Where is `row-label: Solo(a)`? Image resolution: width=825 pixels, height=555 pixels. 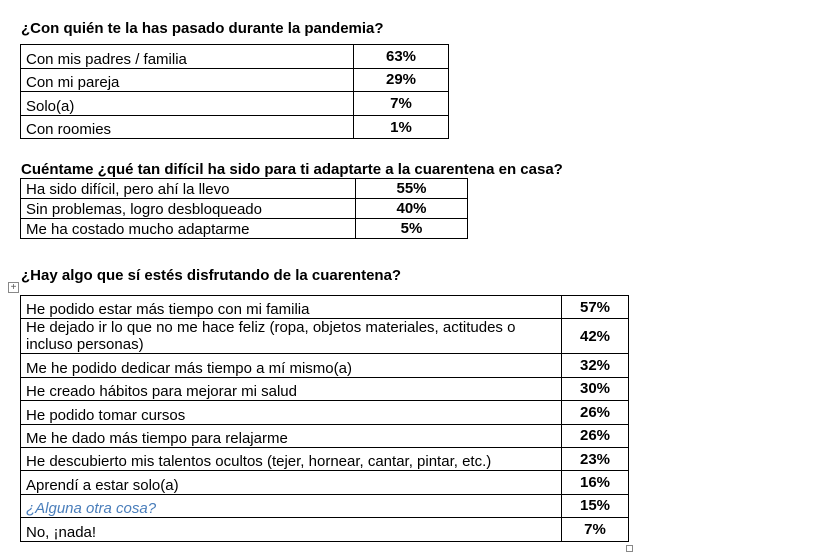 row-label: Solo(a) is located at coordinates (187, 103).